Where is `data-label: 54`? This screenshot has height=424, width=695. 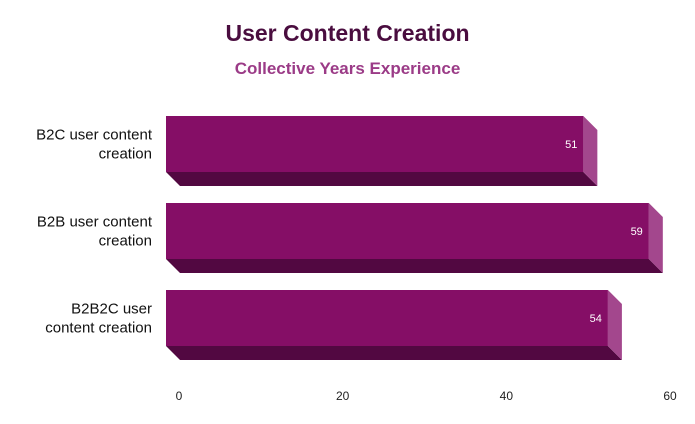
data-label: 54 is located at coordinates (596, 319).